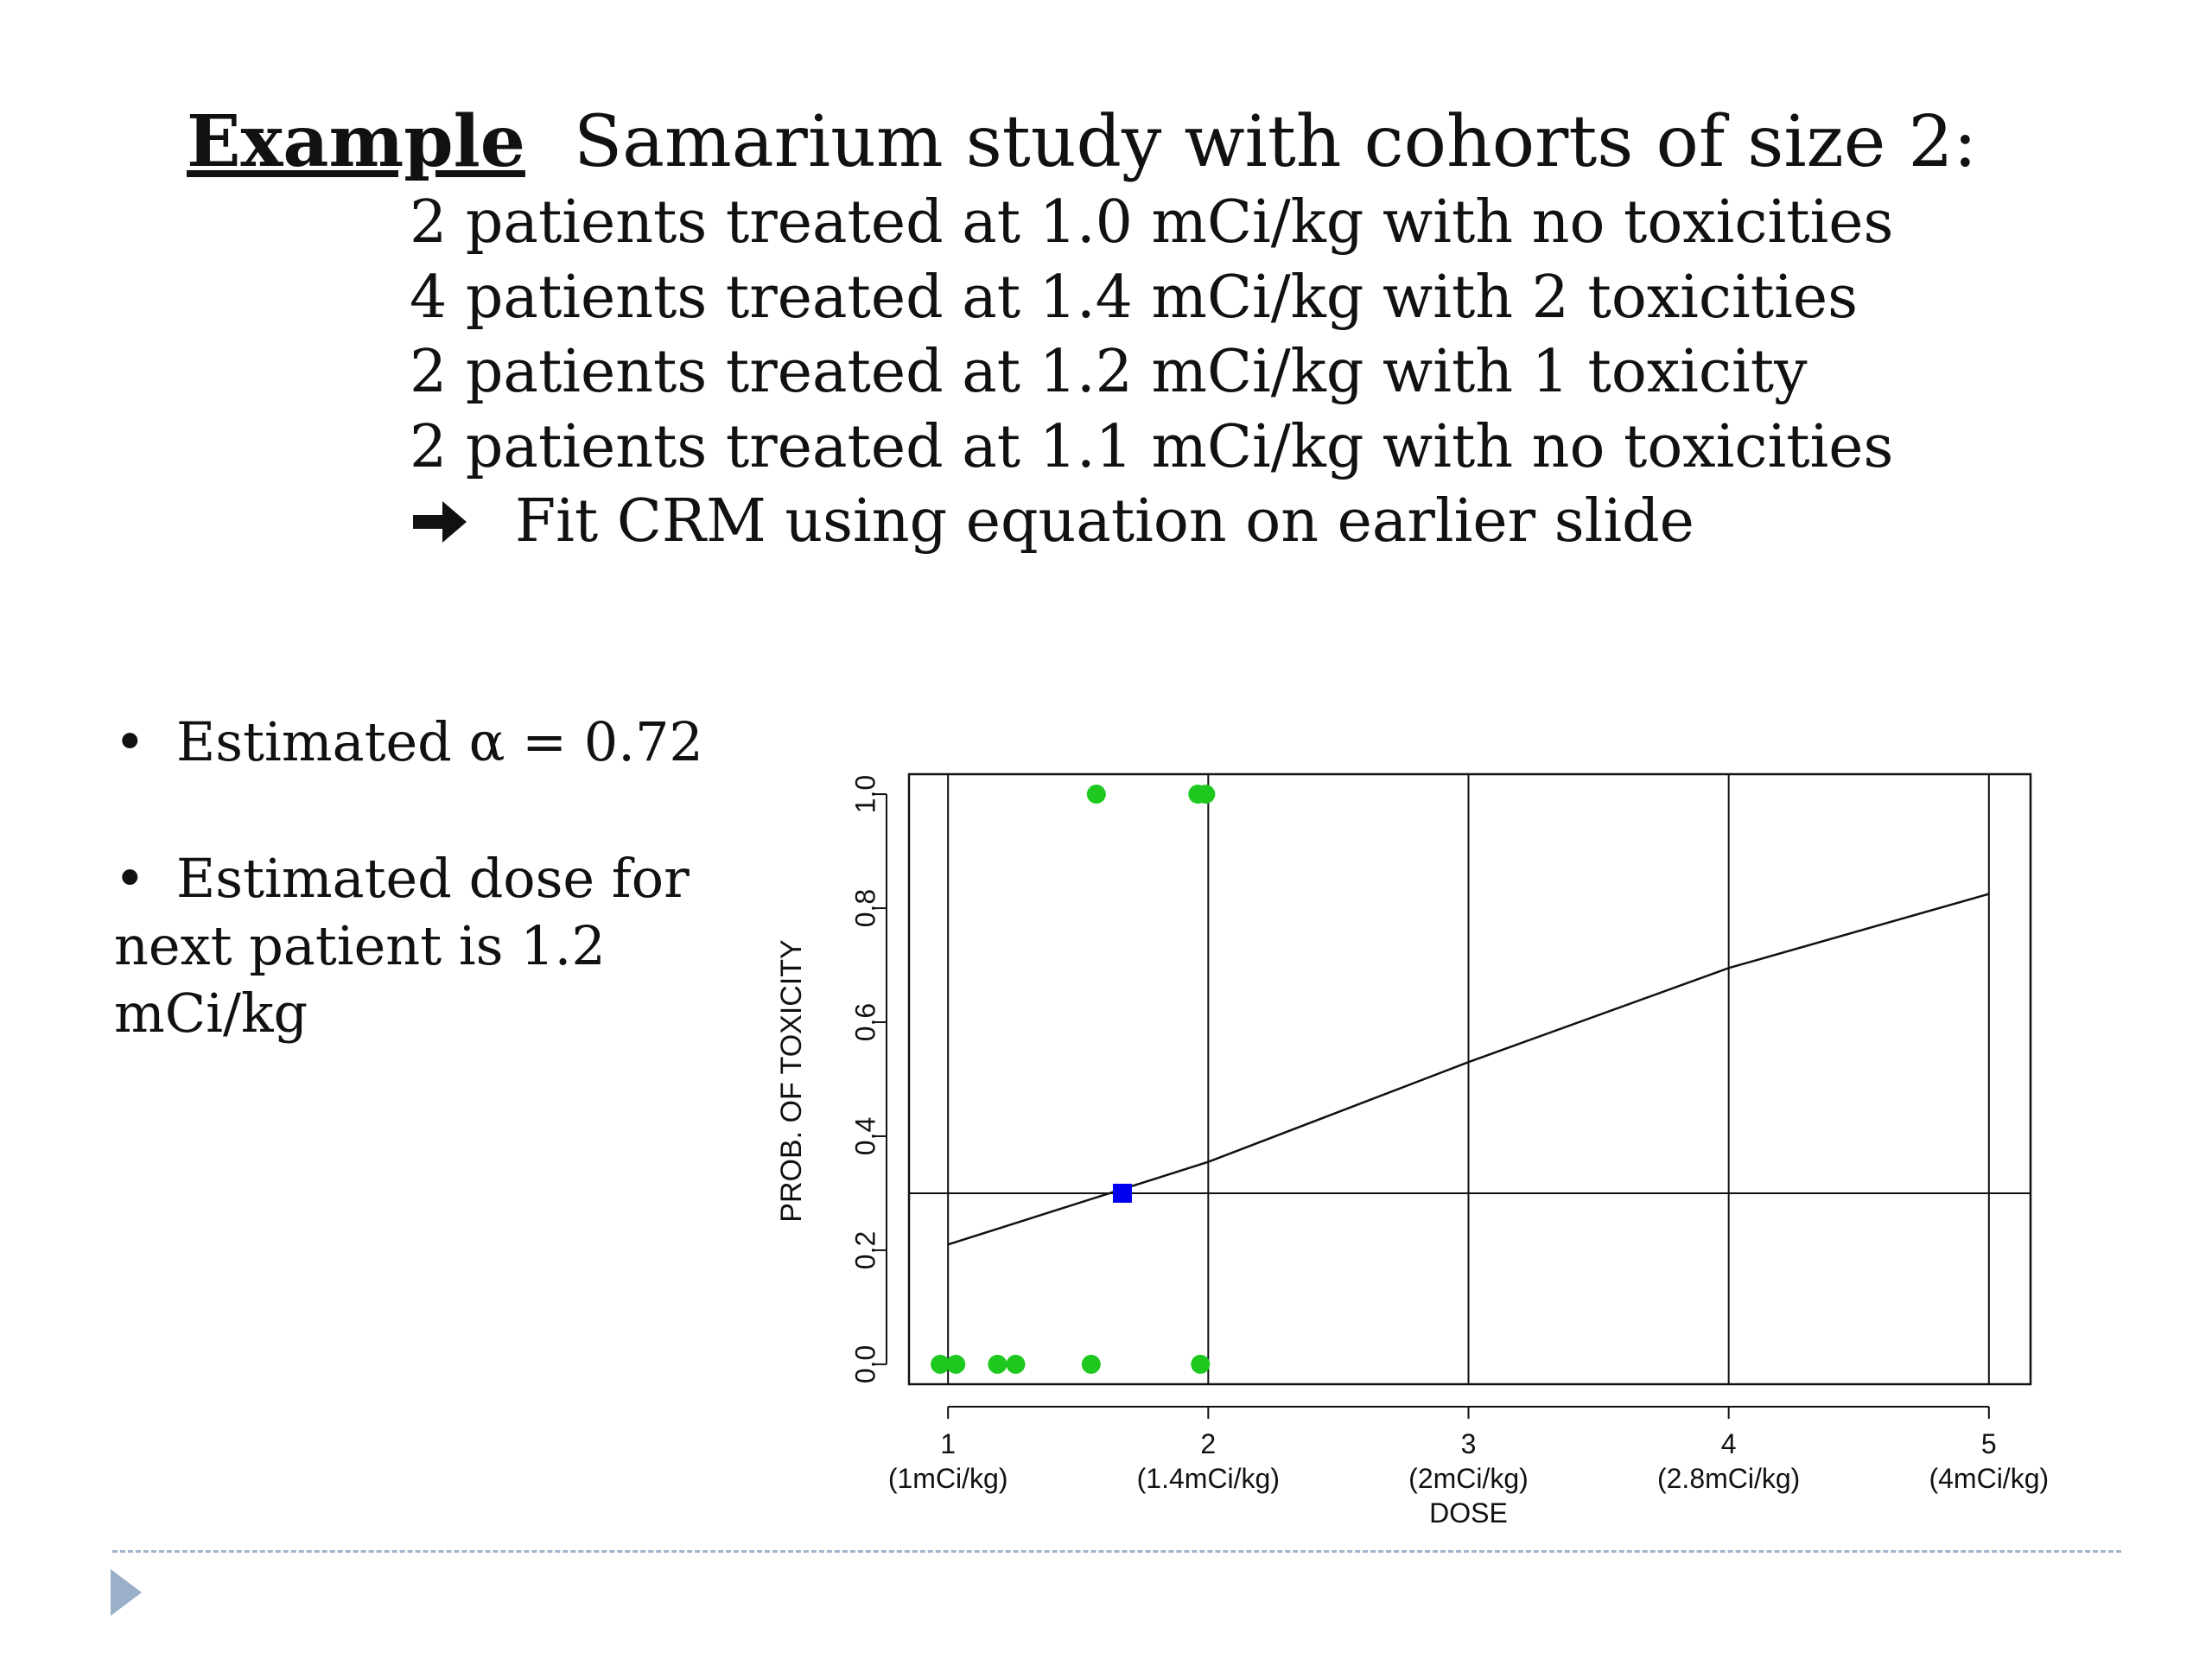  Describe the element at coordinates (864, 794) in the screenshot. I see `y-tick-label: 1.0` at that location.